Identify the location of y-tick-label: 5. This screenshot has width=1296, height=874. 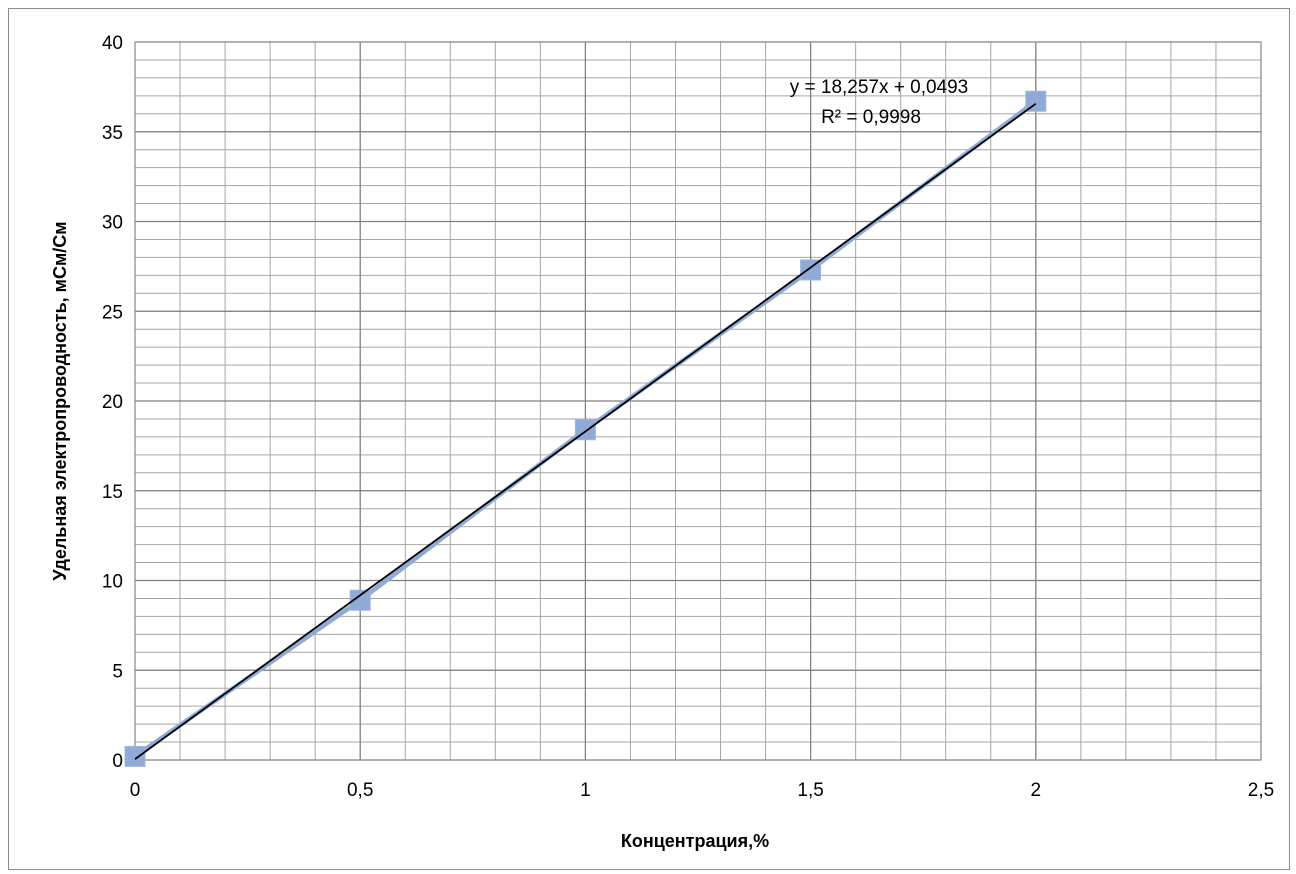
(117, 671).